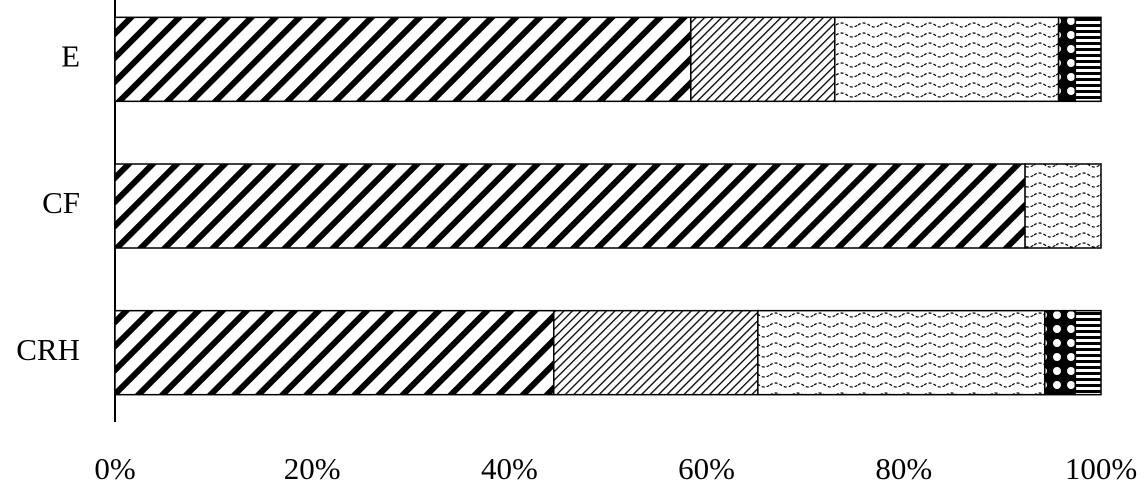 This screenshot has width=1144, height=496. I want to click on y-tick-label: CF, so click(61, 202).